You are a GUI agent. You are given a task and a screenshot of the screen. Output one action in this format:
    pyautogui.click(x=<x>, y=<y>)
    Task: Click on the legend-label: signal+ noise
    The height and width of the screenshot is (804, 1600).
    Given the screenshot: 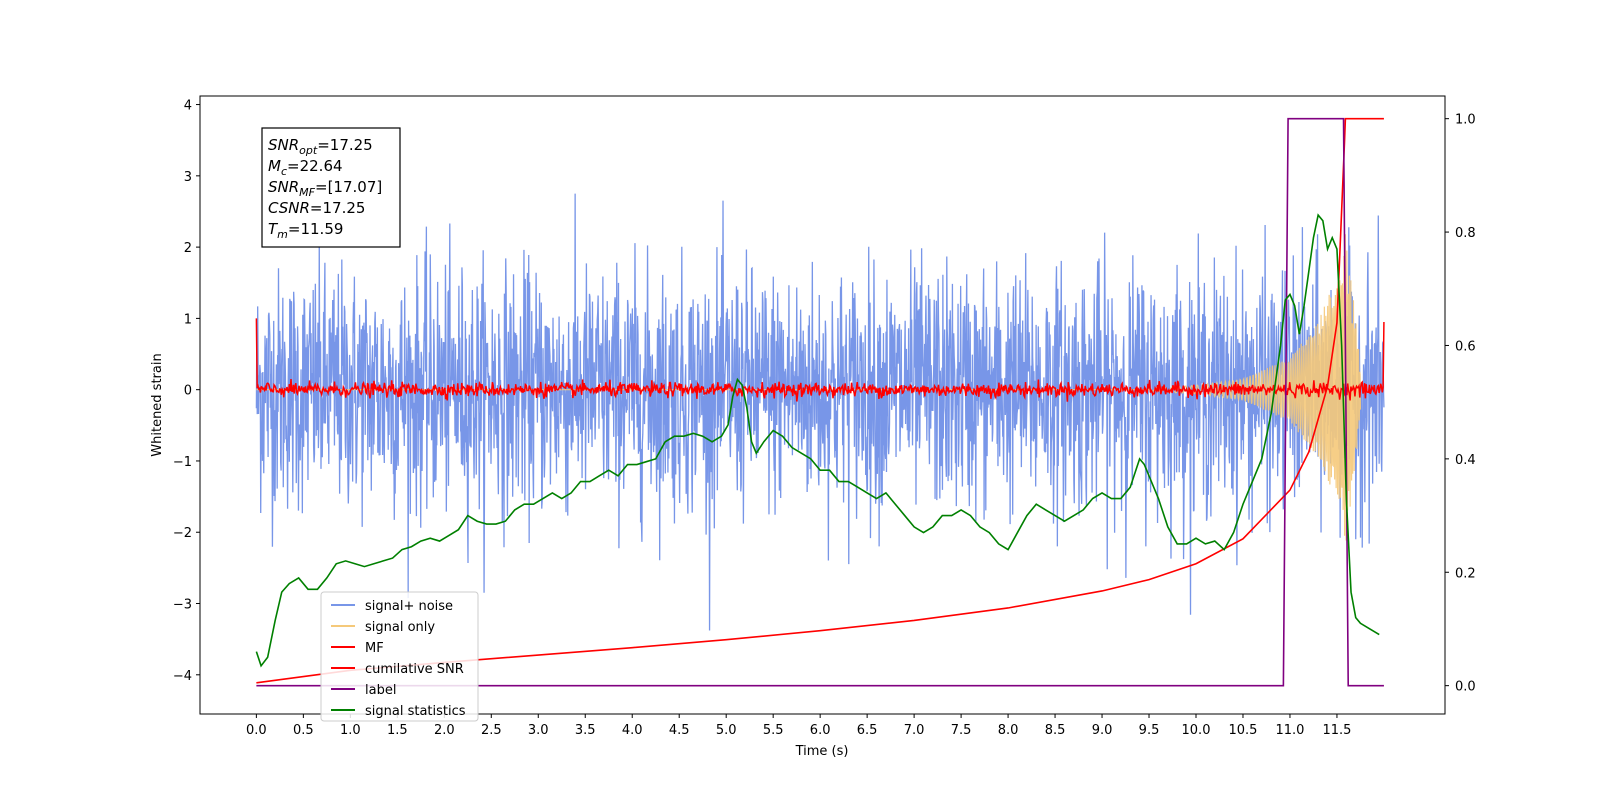 What is the action you would take?
    pyautogui.click(x=409, y=606)
    